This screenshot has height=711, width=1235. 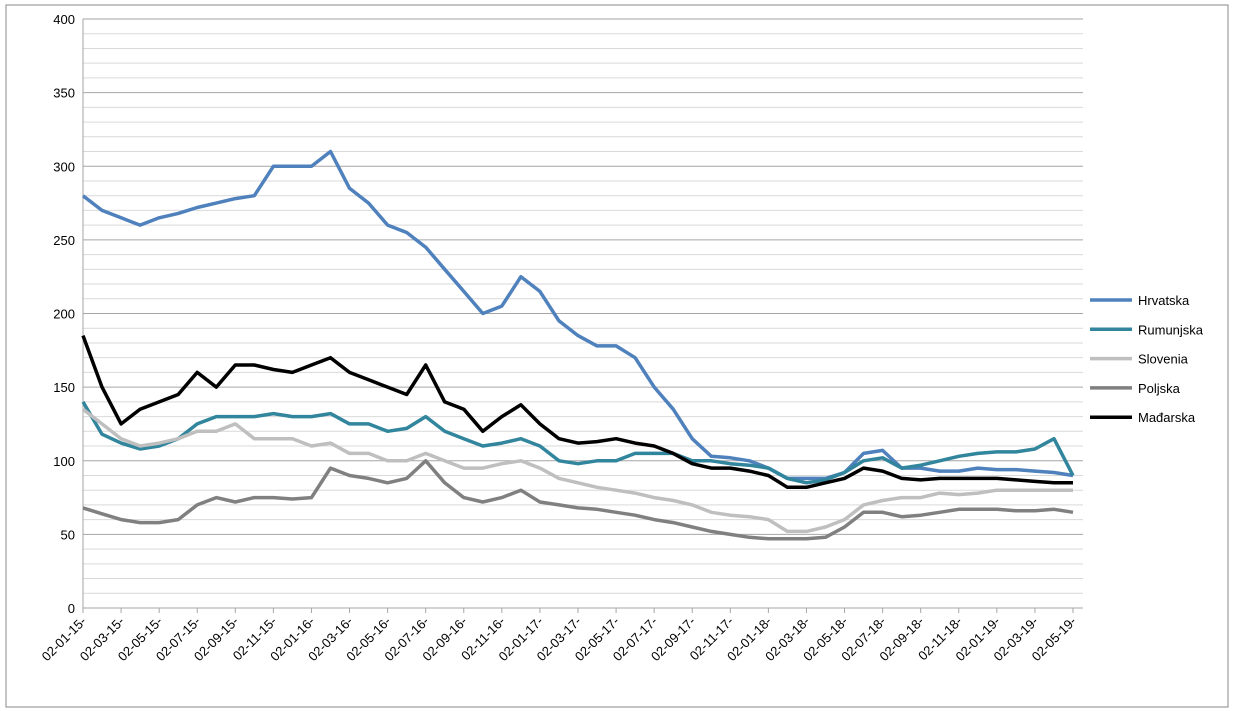 I want to click on y-tick-label: 400, so click(x=64, y=19).